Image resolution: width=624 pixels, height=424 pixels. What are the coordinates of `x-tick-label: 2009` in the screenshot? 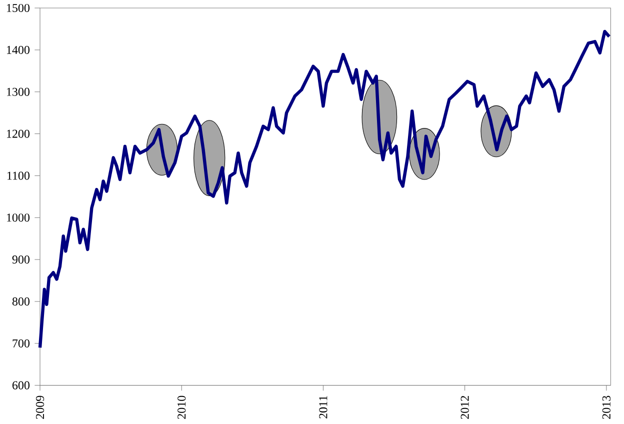 It's located at (40, 407).